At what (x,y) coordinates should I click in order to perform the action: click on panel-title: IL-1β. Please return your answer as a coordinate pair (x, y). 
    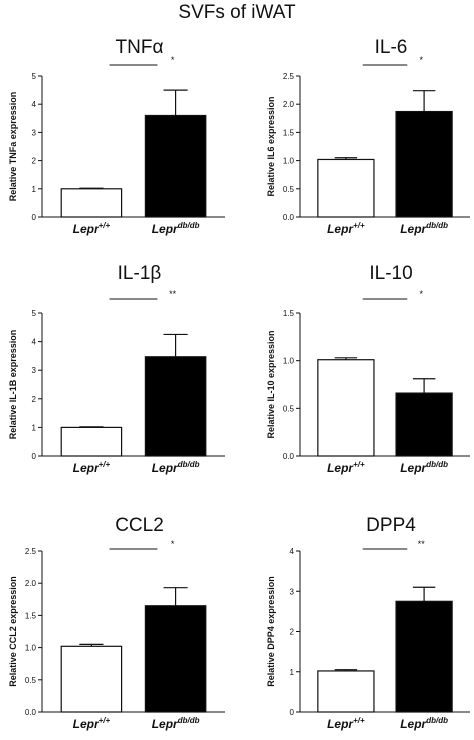
    Looking at the image, I should click on (140, 273).